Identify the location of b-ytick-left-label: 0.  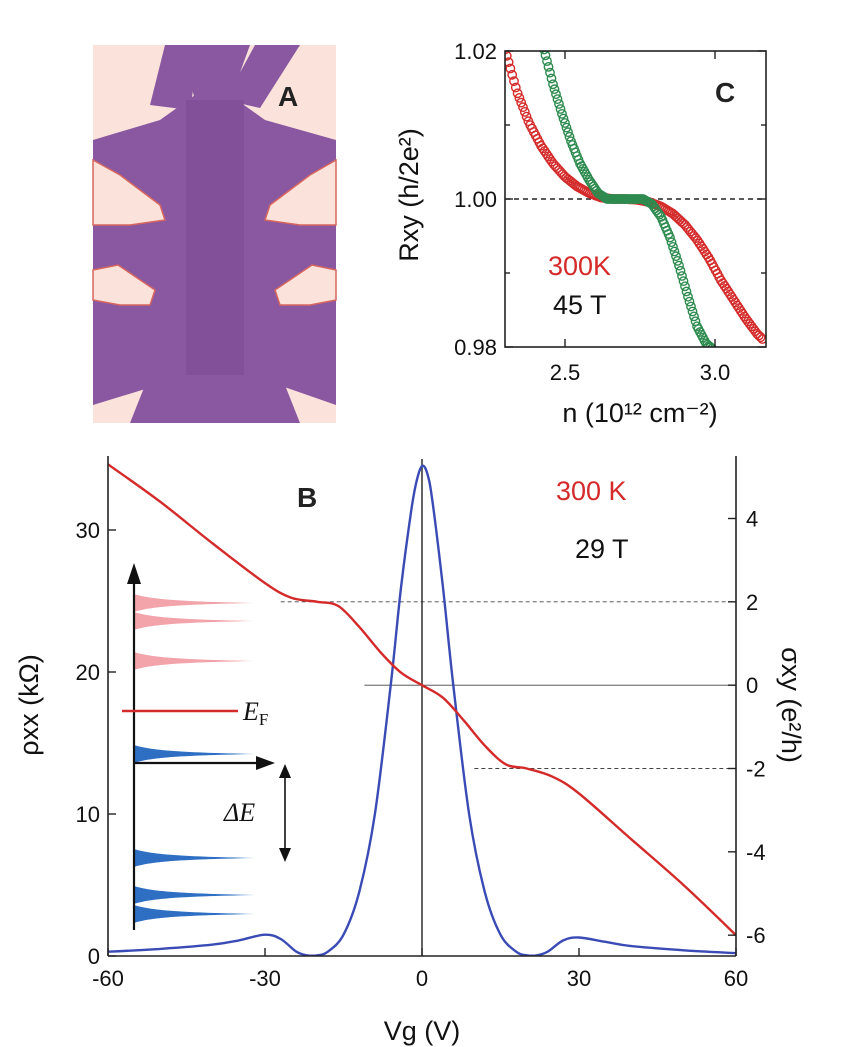
(94, 956).